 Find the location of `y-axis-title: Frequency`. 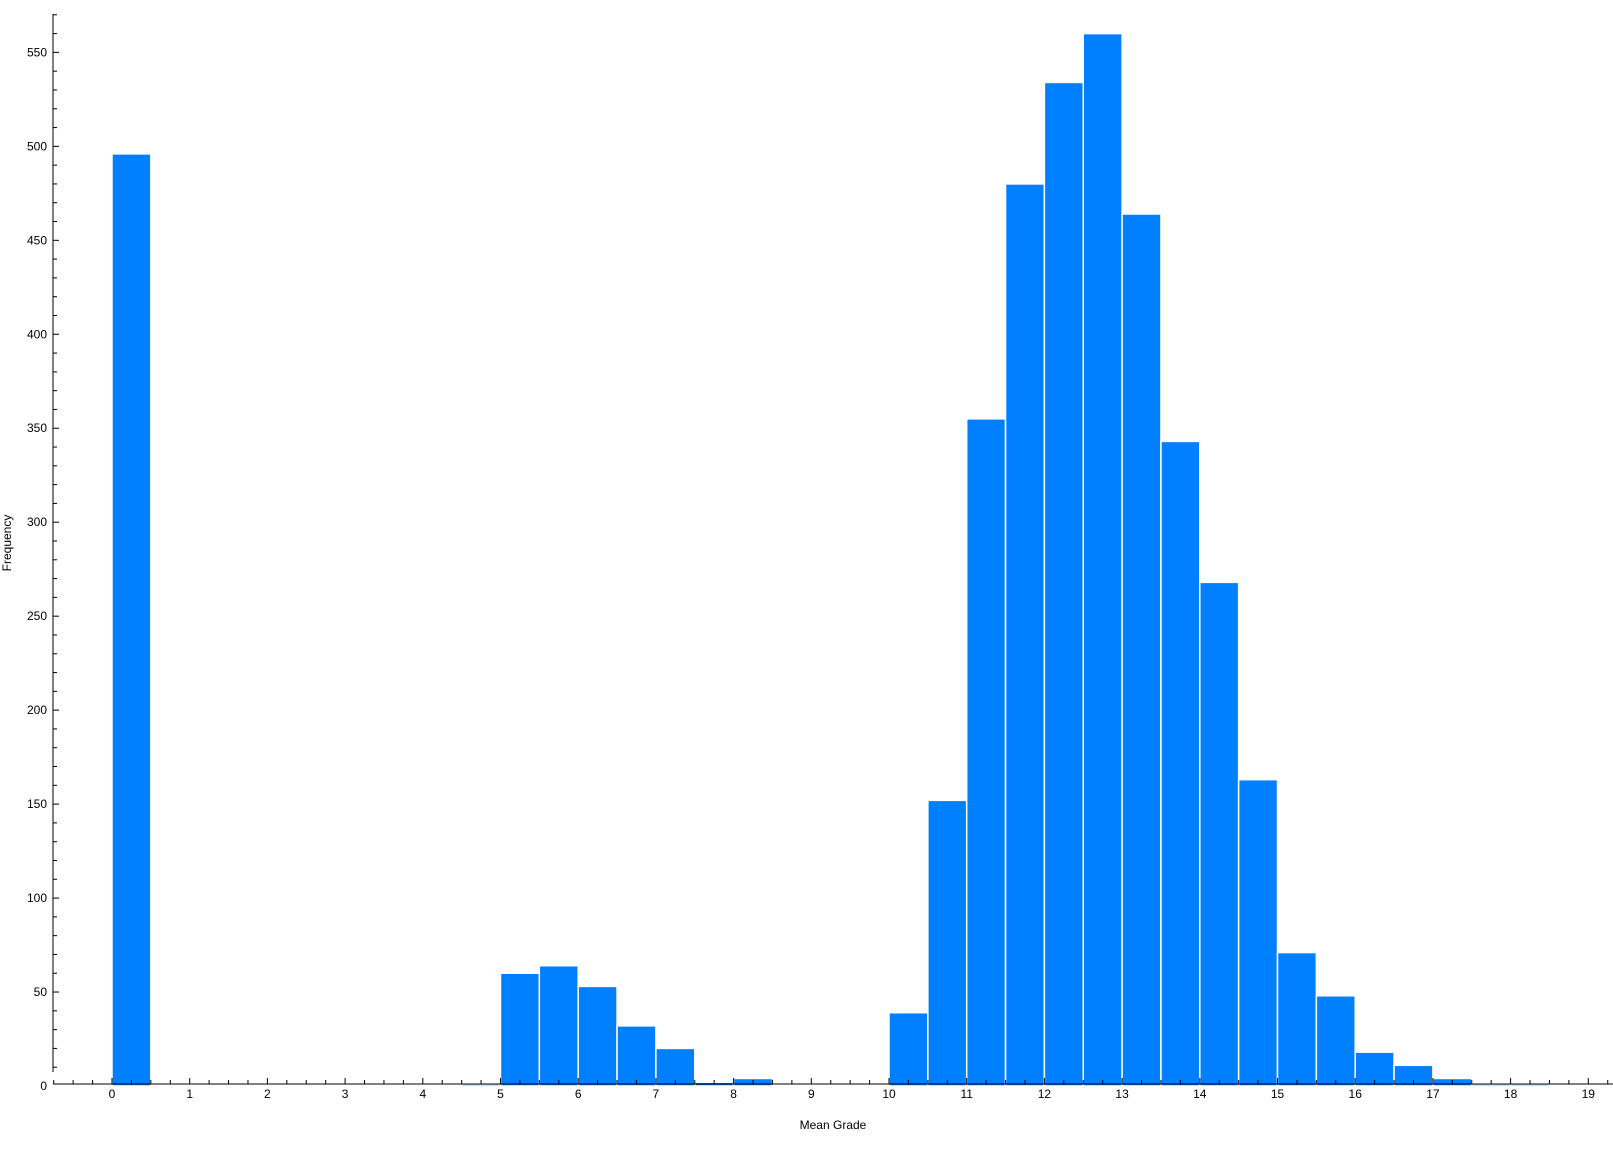

y-axis-title: Frequency is located at coordinates (7, 543).